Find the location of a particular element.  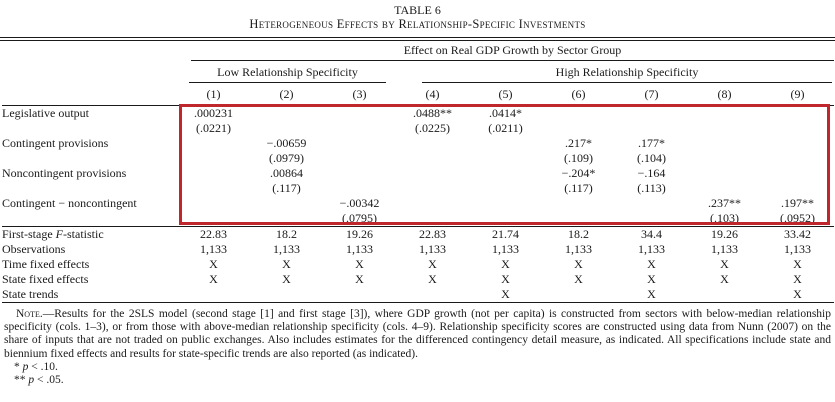

significance-line: * p < .10. is located at coordinates (36, 367).